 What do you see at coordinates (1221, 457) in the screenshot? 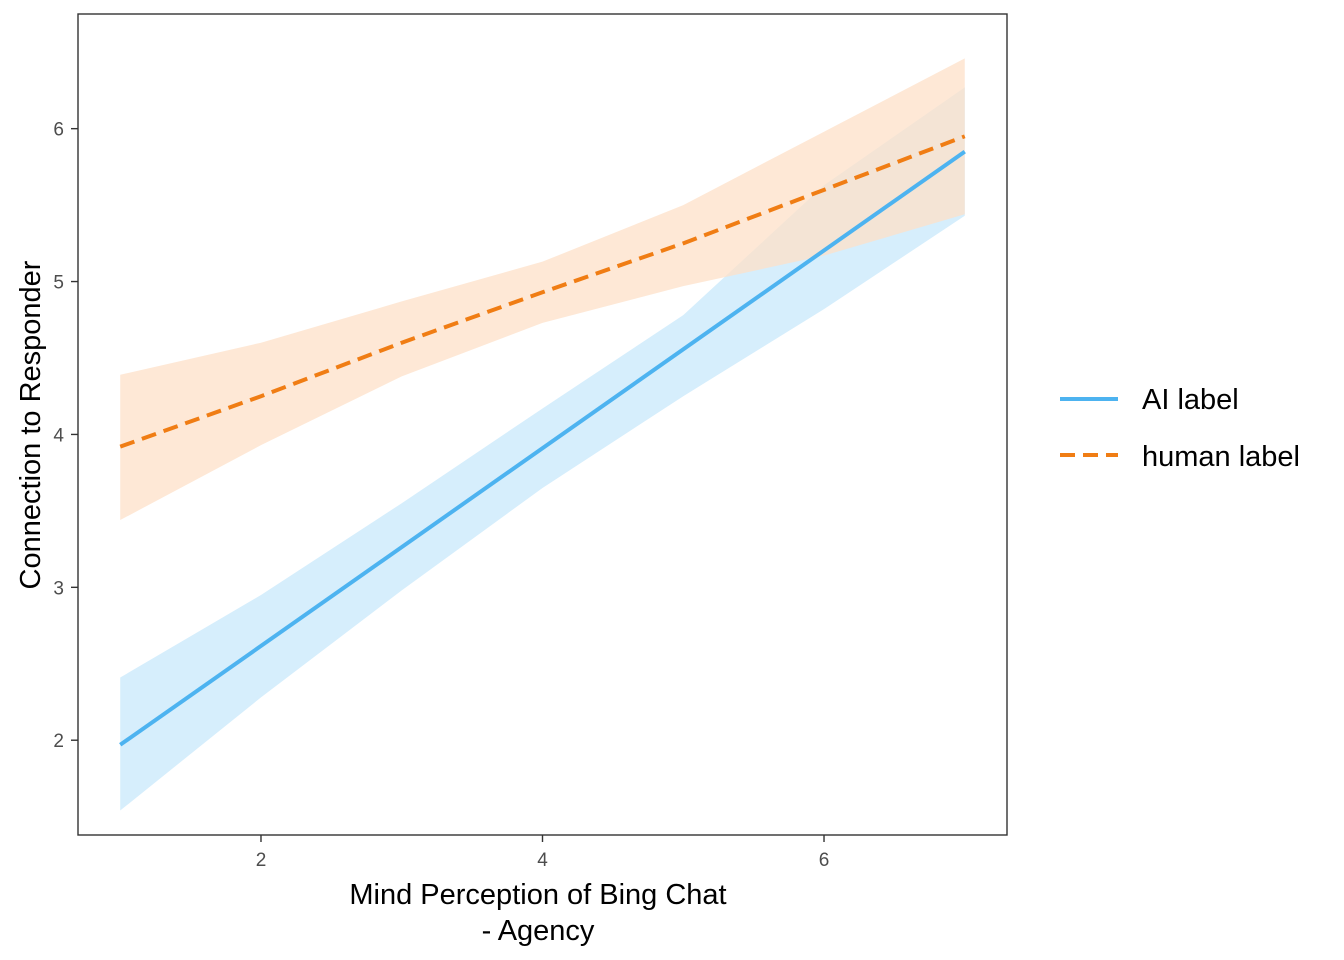
I see `legend-label-human: human label` at bounding box center [1221, 457].